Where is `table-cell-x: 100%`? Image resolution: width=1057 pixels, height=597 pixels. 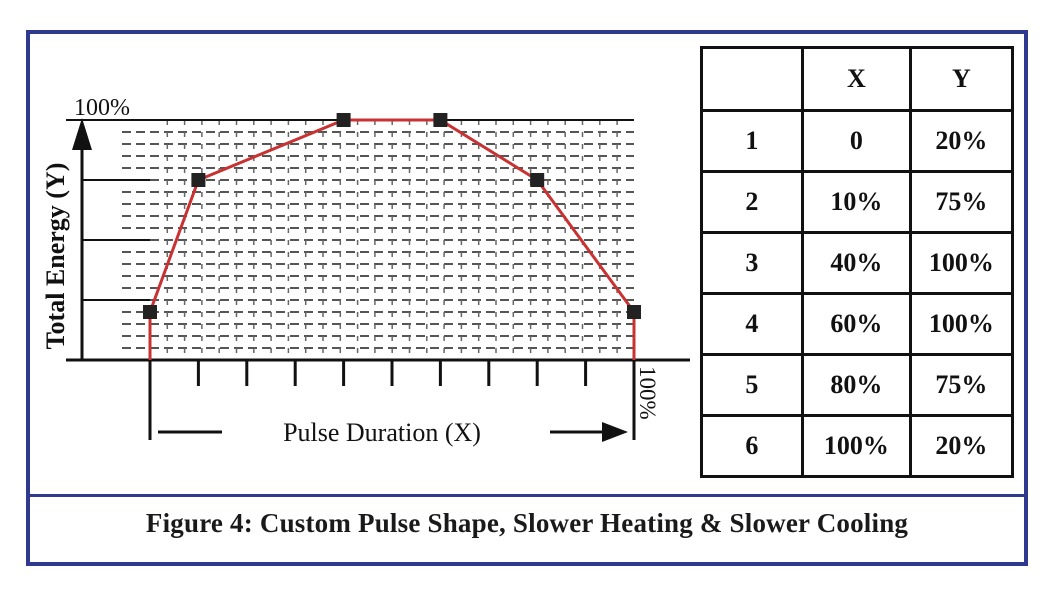
table-cell-x: 100% is located at coordinates (856, 446).